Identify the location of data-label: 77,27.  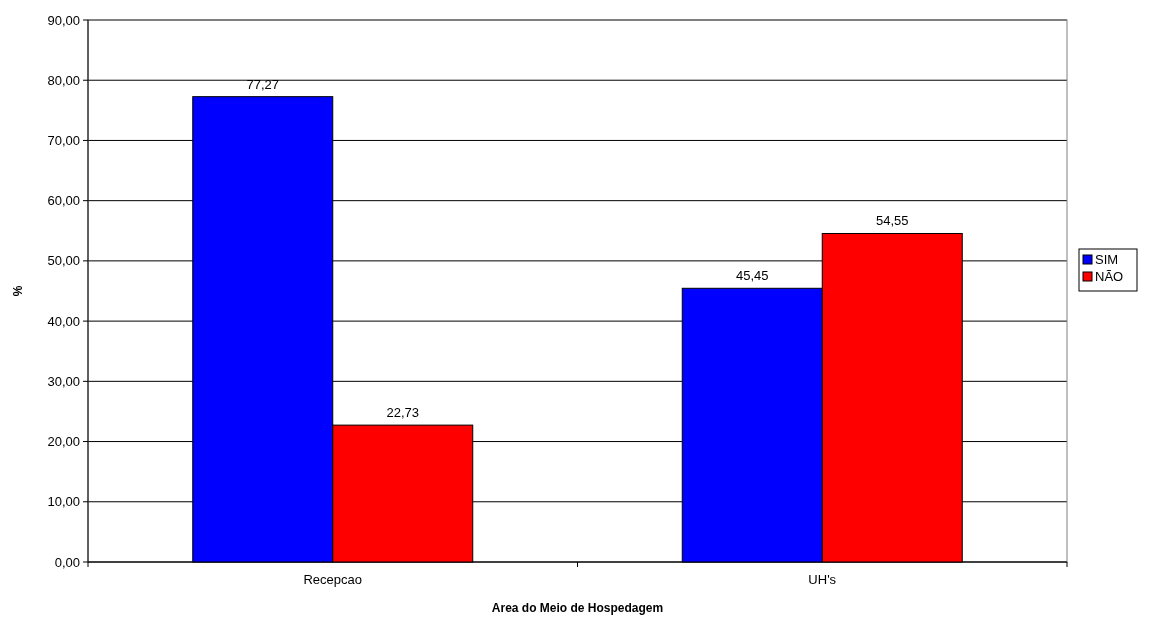
(263, 84).